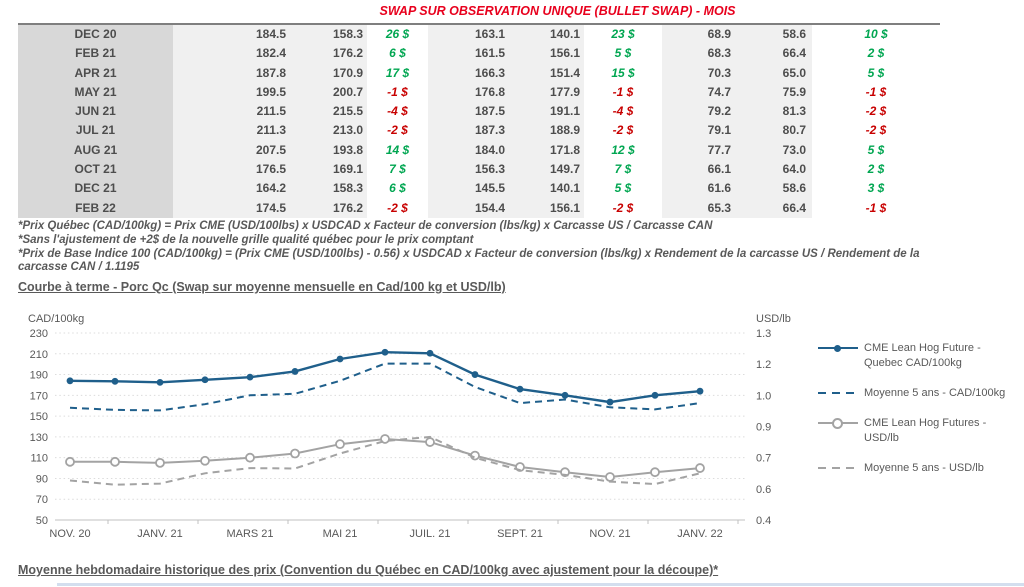  I want to click on diff-cell: 23 $, so click(623, 35).